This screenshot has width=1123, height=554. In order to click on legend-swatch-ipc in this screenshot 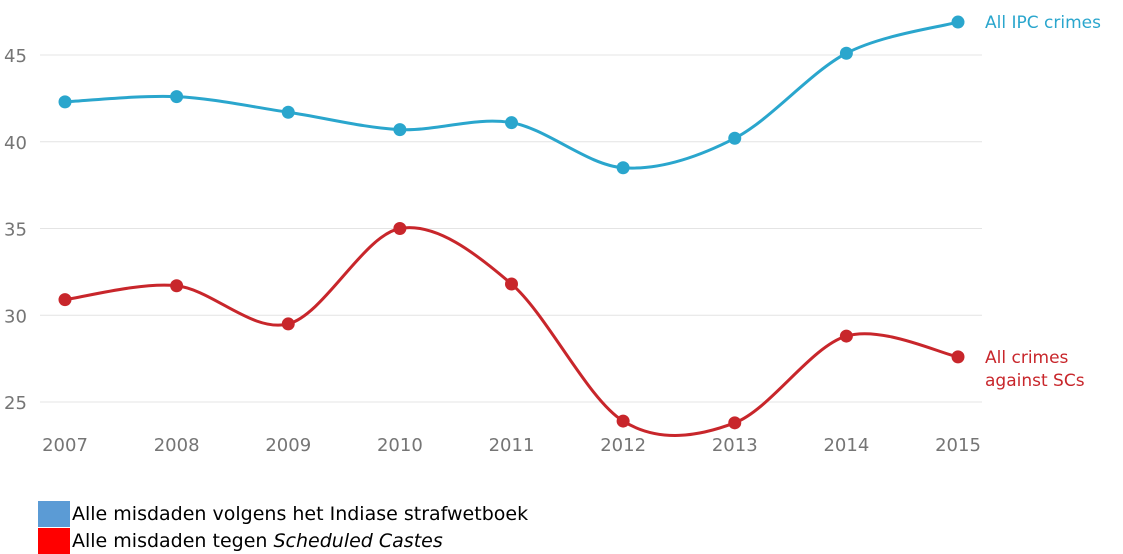, I will do `click(54, 513)`.